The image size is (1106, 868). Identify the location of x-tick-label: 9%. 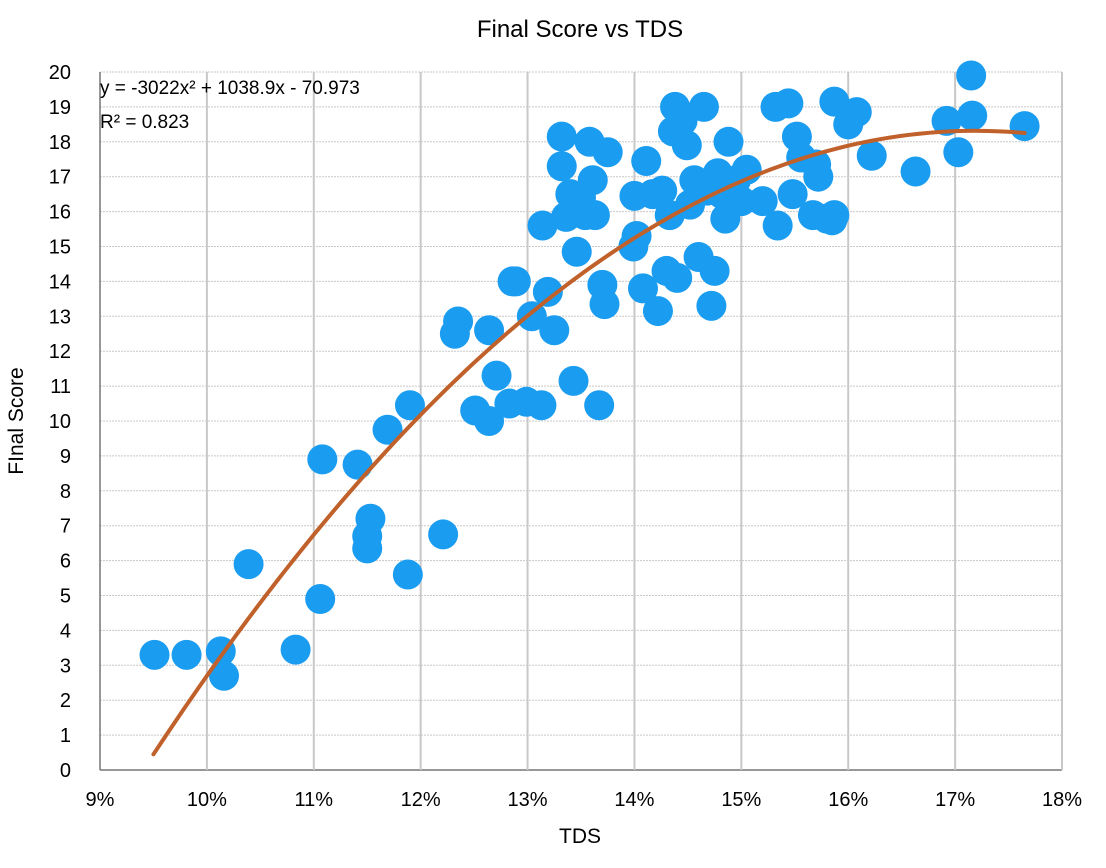
(100, 800).